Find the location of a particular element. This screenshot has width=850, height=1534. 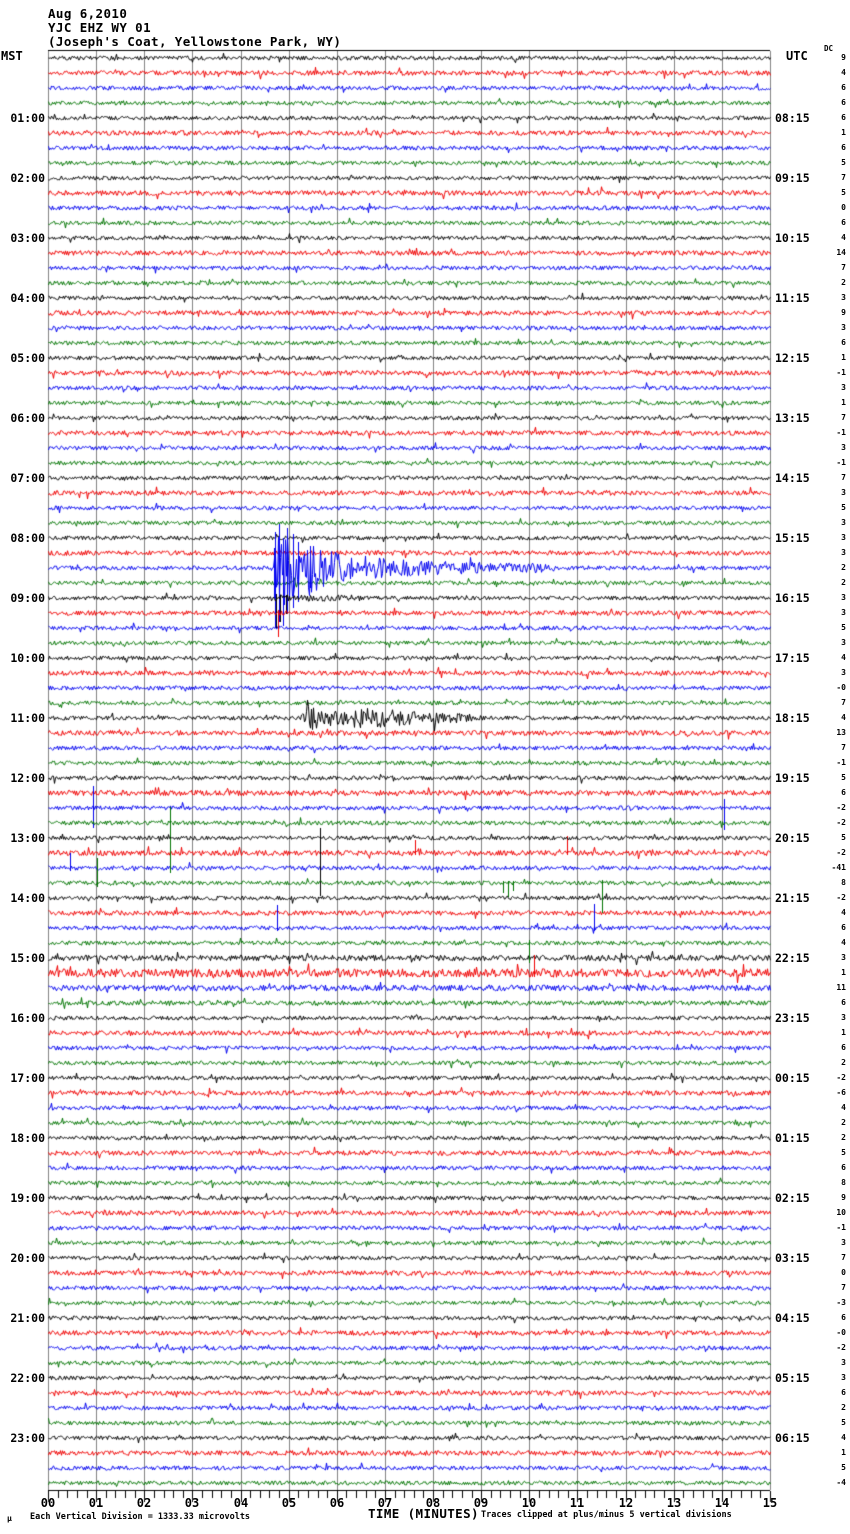

corner-mark: µ is located at coordinates (9, 1518).